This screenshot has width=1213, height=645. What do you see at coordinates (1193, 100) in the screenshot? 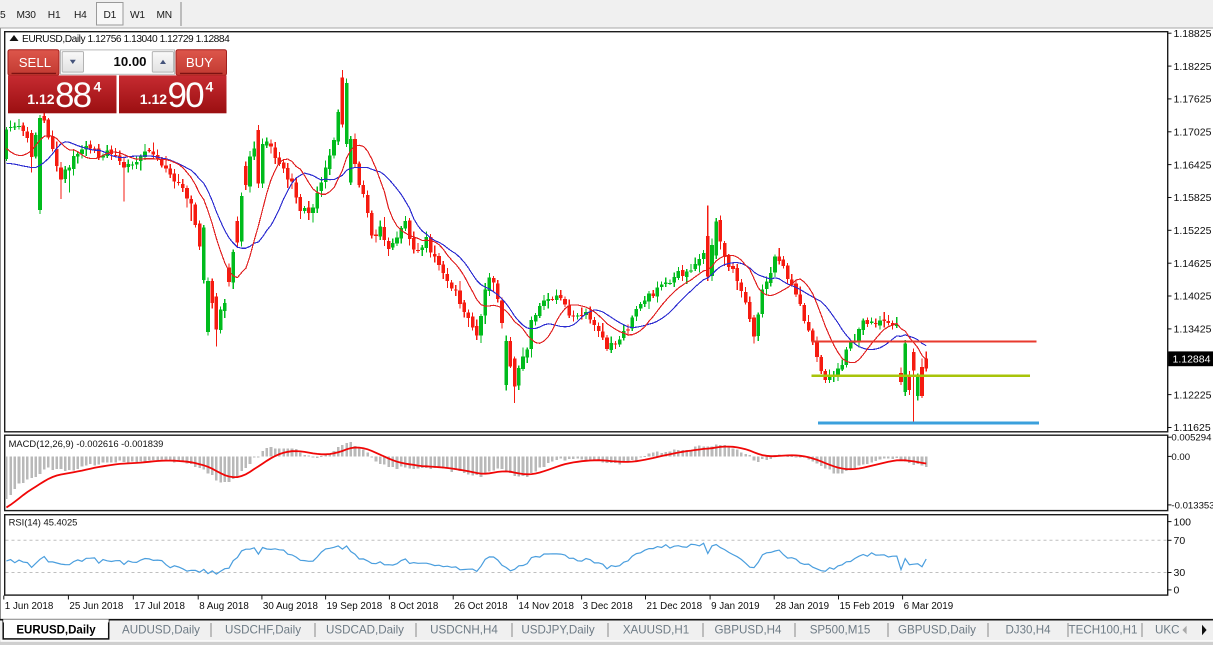
I see `svg-text: 1.17625` at bounding box center [1193, 100].